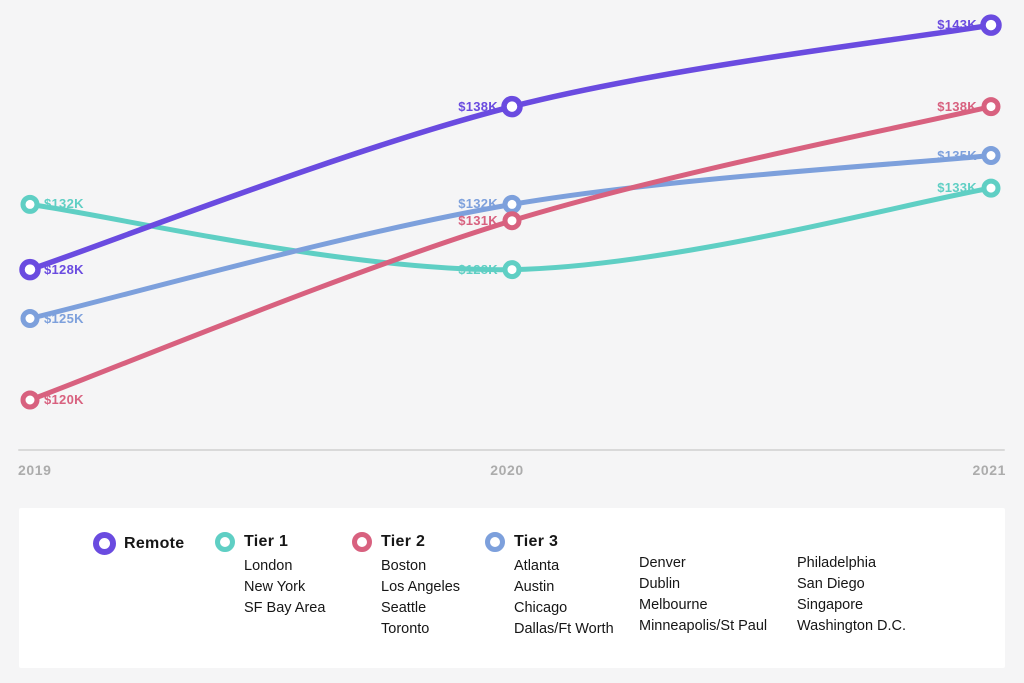  I want to click on point-marker-tier-2-2020, so click(512, 221).